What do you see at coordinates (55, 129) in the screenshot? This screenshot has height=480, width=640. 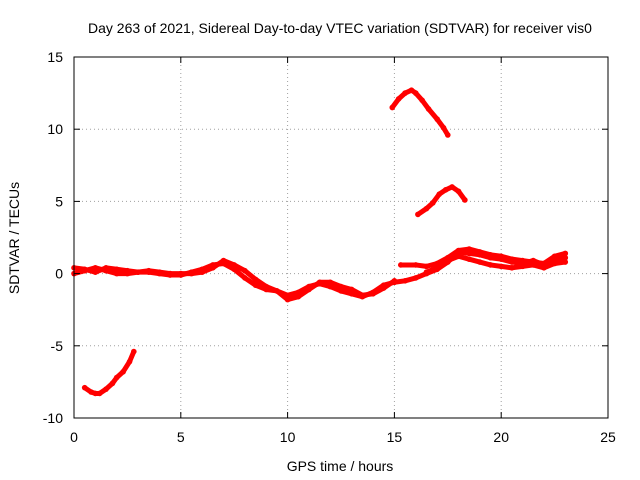 I see `y-tick-label: 10` at bounding box center [55, 129].